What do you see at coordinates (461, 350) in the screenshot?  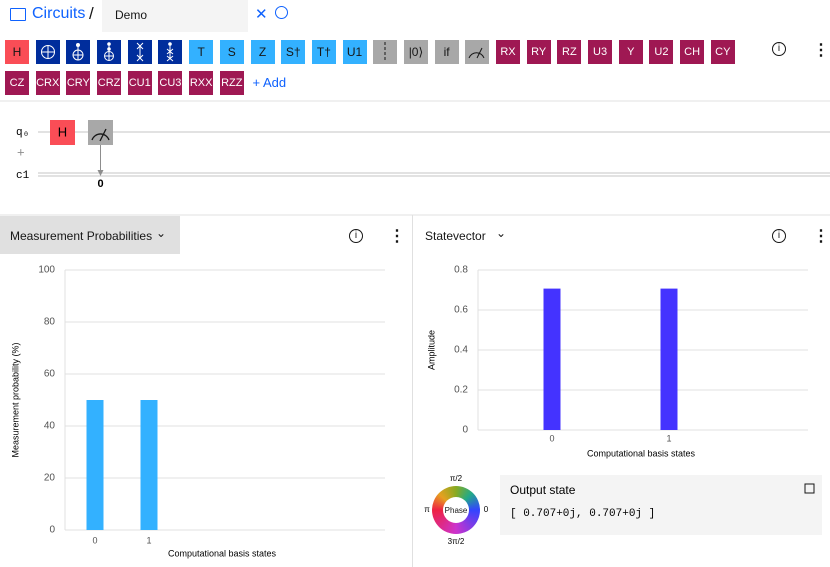 I see `y-tick-label: 0.4` at bounding box center [461, 350].